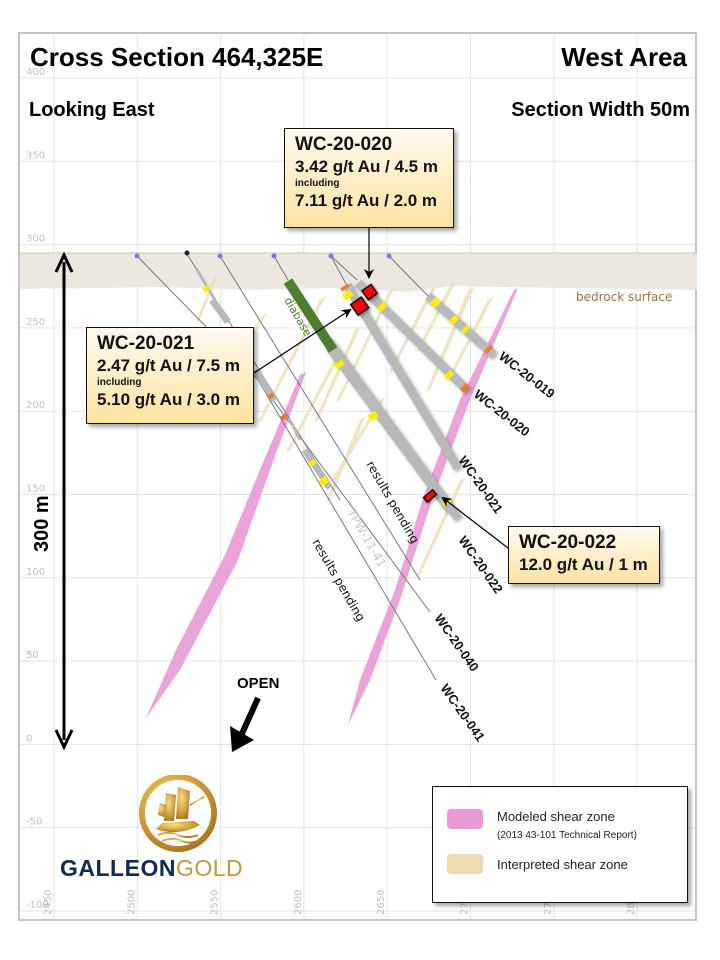 This screenshot has width=720, height=960. I want to click on hole-label-wc-20-019: WC-20-019, so click(527, 375).